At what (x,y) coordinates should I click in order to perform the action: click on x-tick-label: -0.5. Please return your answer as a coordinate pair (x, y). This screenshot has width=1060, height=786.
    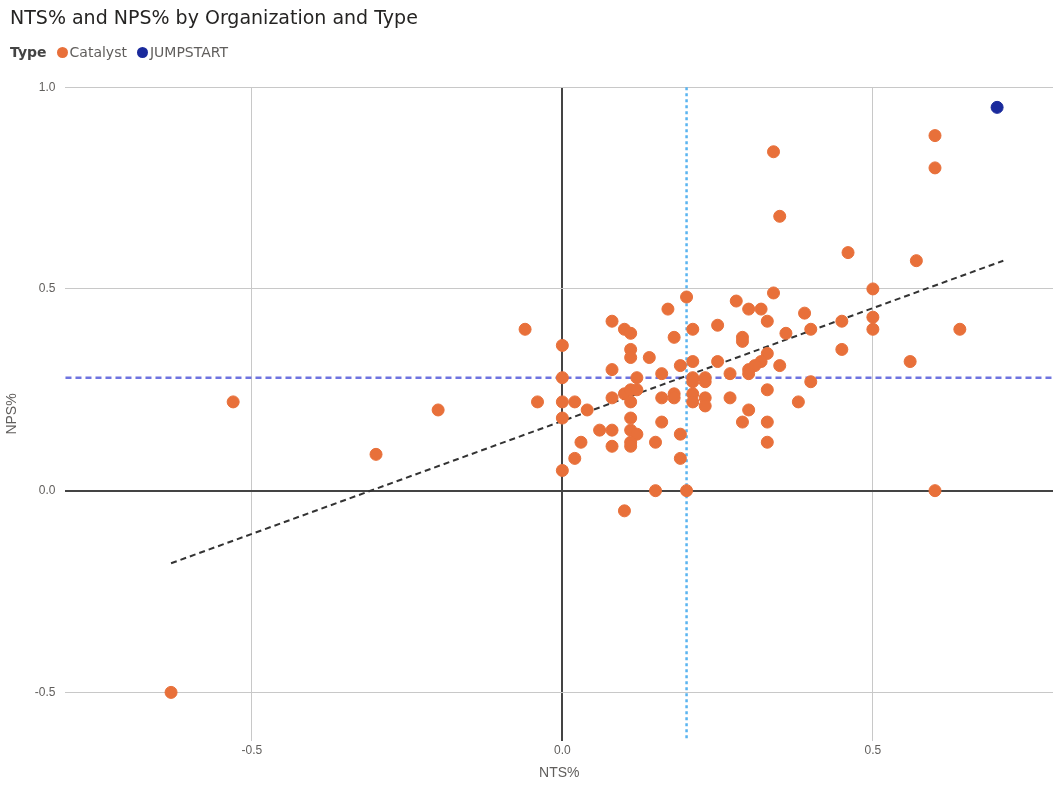
    Looking at the image, I should click on (252, 750).